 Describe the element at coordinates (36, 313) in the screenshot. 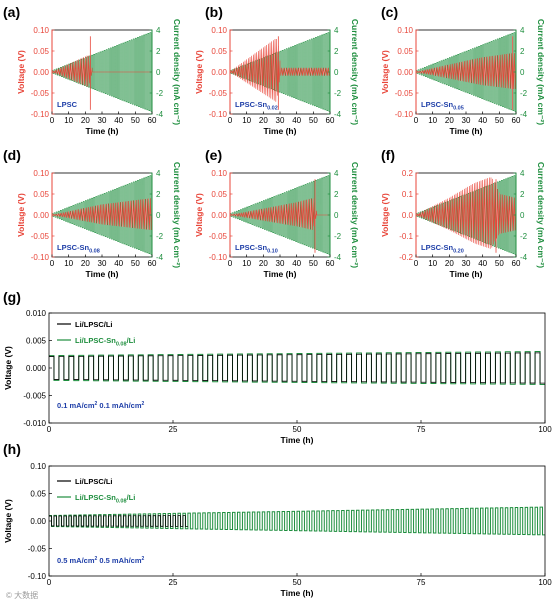

I see `y-tick-label: 0.010` at that location.